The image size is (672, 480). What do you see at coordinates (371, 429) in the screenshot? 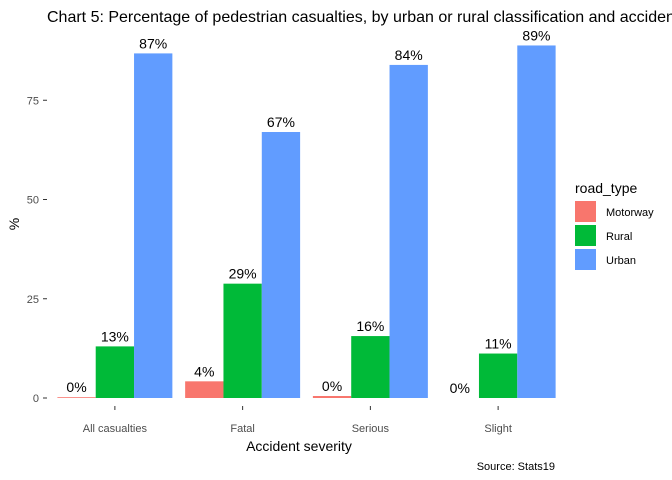
I see `x-tick-label: Serious` at bounding box center [371, 429].